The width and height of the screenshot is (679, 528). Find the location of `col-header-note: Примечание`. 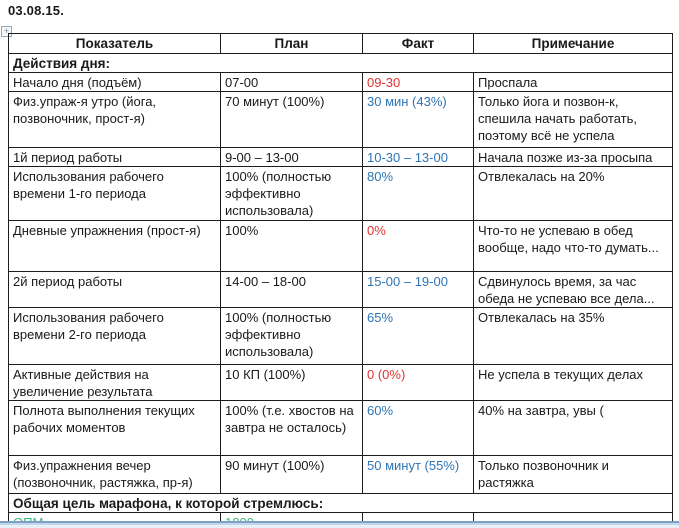

col-header-note: Примечание is located at coordinates (573, 43).